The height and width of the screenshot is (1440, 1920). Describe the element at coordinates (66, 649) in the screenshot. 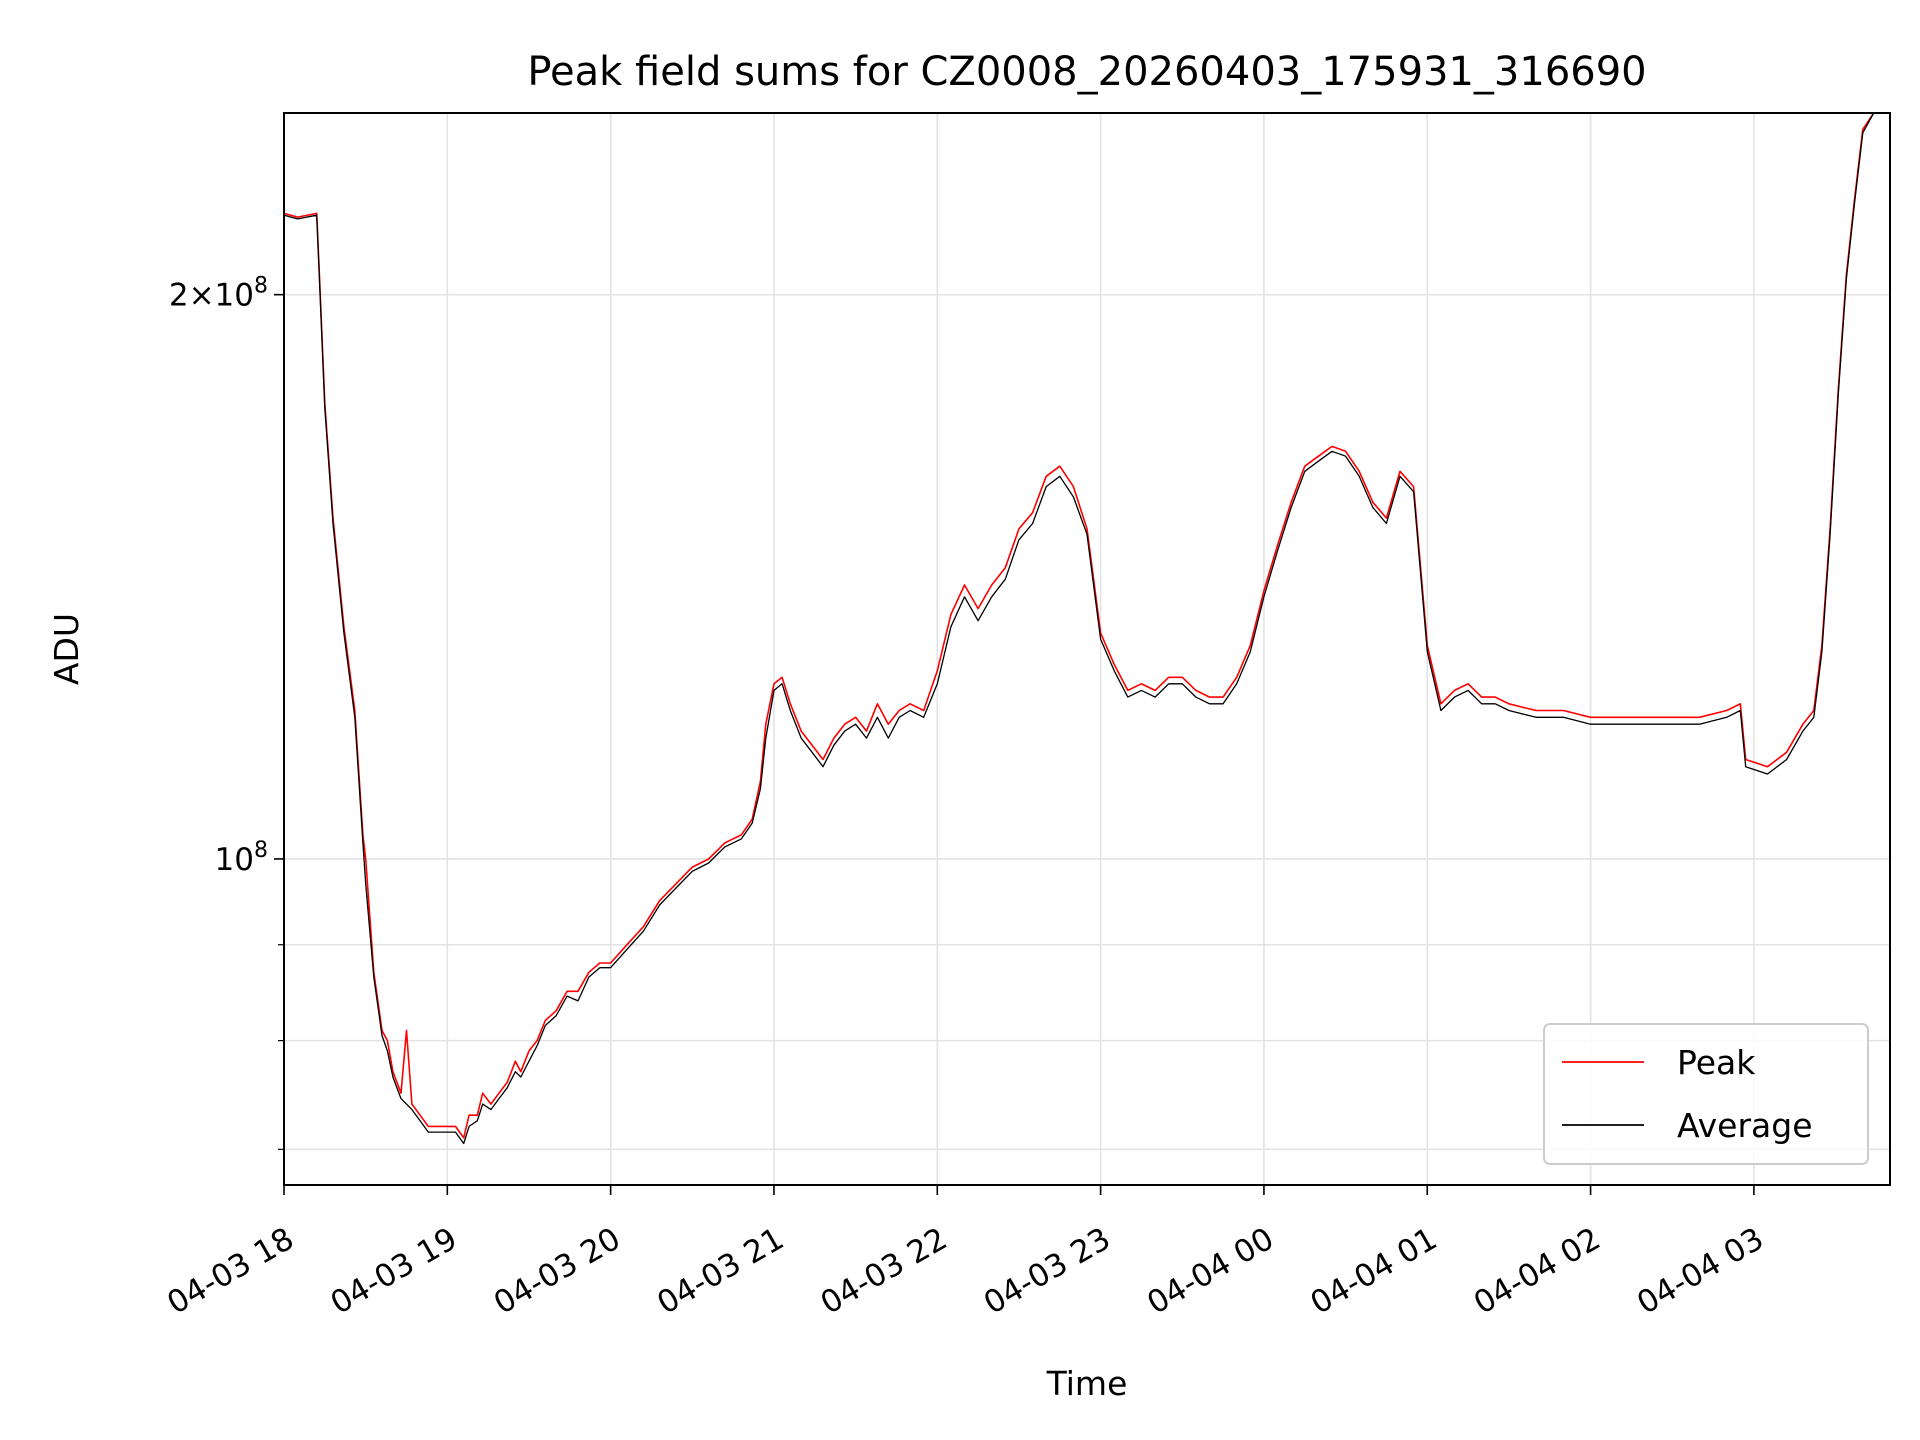

I see `y-axis-label: ADU` at that location.